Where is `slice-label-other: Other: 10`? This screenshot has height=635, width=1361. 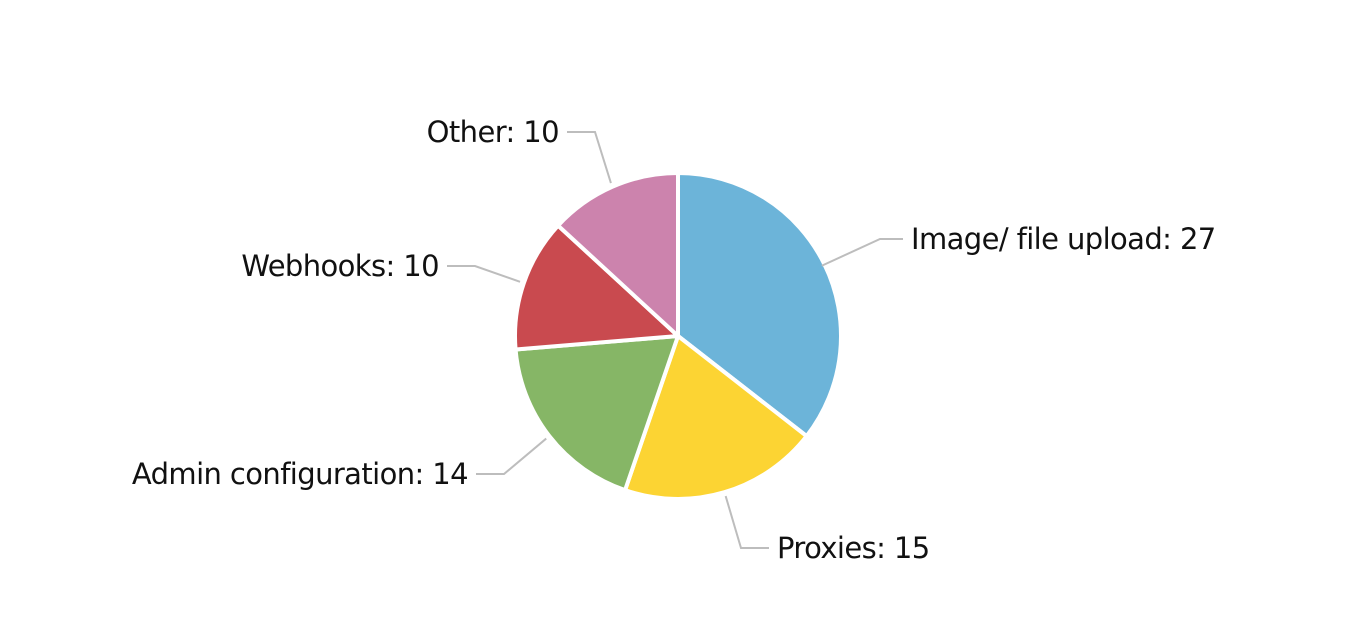
slice-label-other: Other: 10 is located at coordinates (493, 132).